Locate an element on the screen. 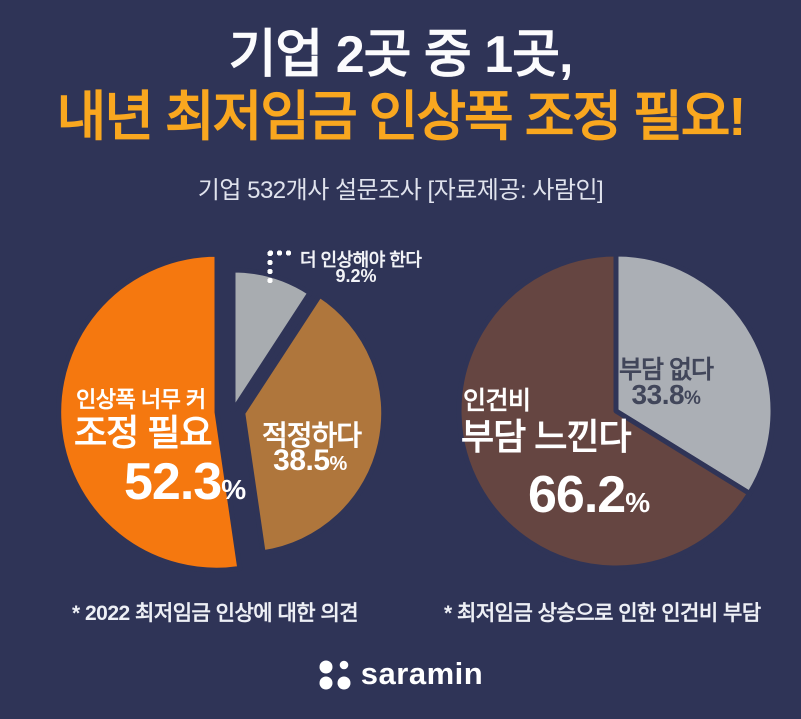 This screenshot has height=719, width=801. slice-label-no-burden: 부담 없다 is located at coordinates (666, 370).